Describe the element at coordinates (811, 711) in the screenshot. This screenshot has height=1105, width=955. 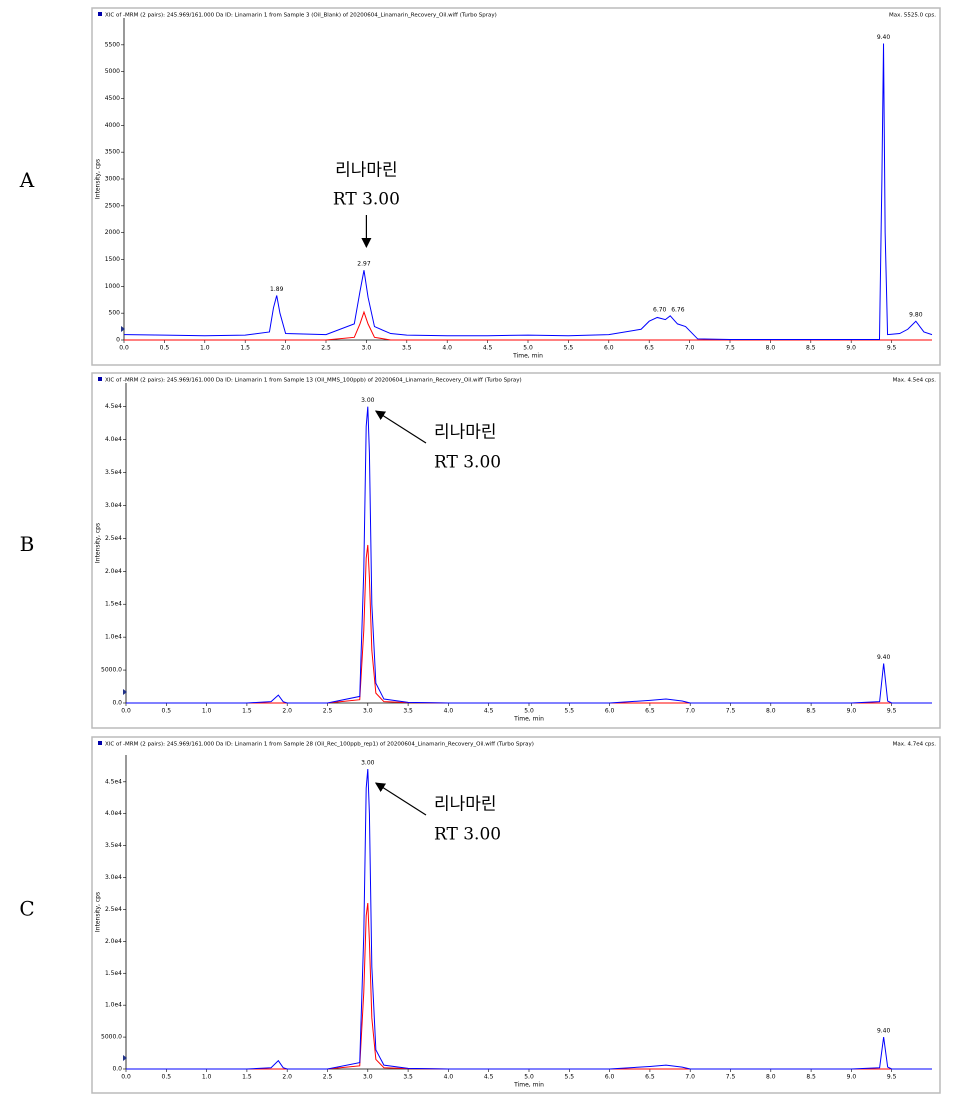
I see `x-tick-label: 8.5` at that location.